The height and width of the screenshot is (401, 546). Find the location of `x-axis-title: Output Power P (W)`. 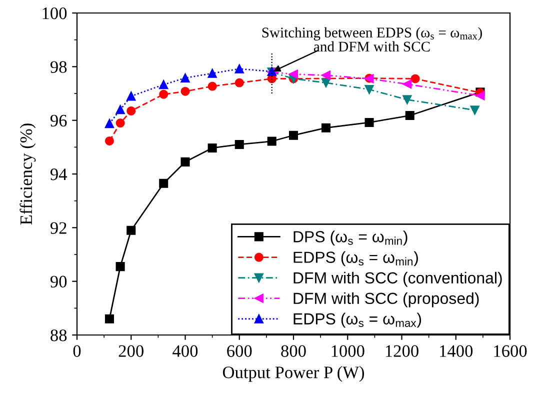

x-axis-title: Output Power P (W) is located at coordinates (293, 374).